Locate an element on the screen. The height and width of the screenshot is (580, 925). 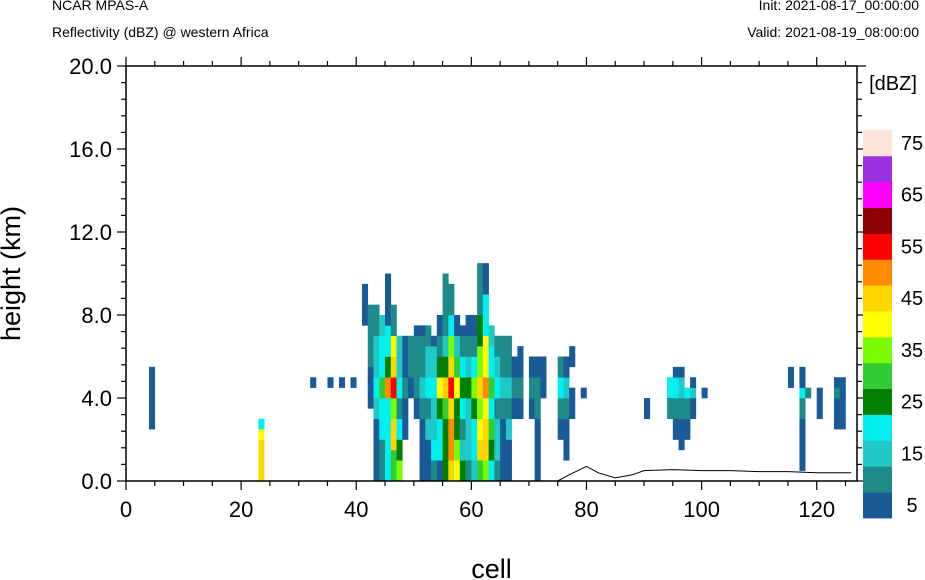
colorbar-unit-label: [dBZ] is located at coordinates (893, 84).